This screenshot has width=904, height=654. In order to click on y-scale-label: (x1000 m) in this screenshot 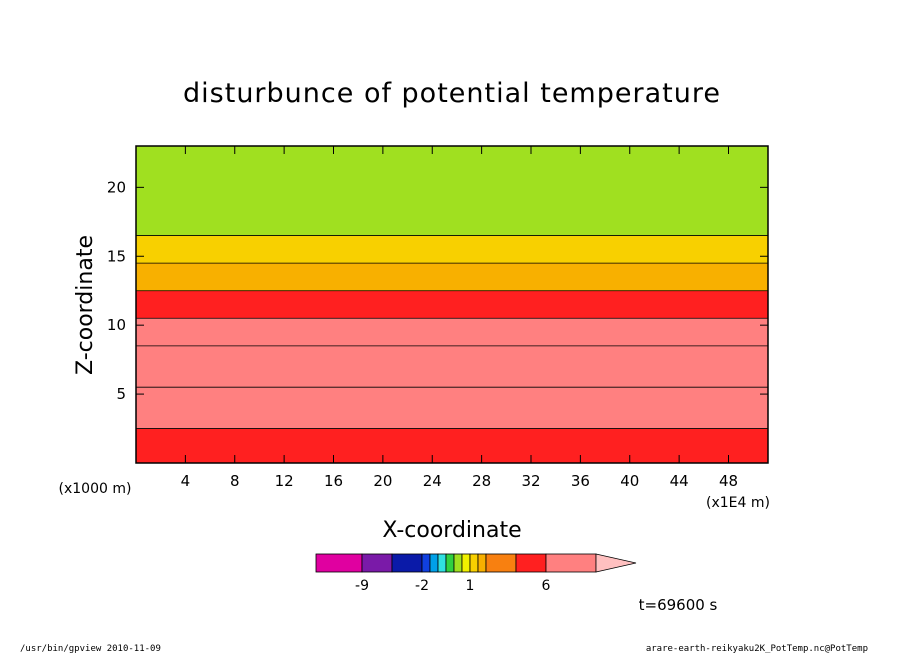, I will do `click(95, 489)`.